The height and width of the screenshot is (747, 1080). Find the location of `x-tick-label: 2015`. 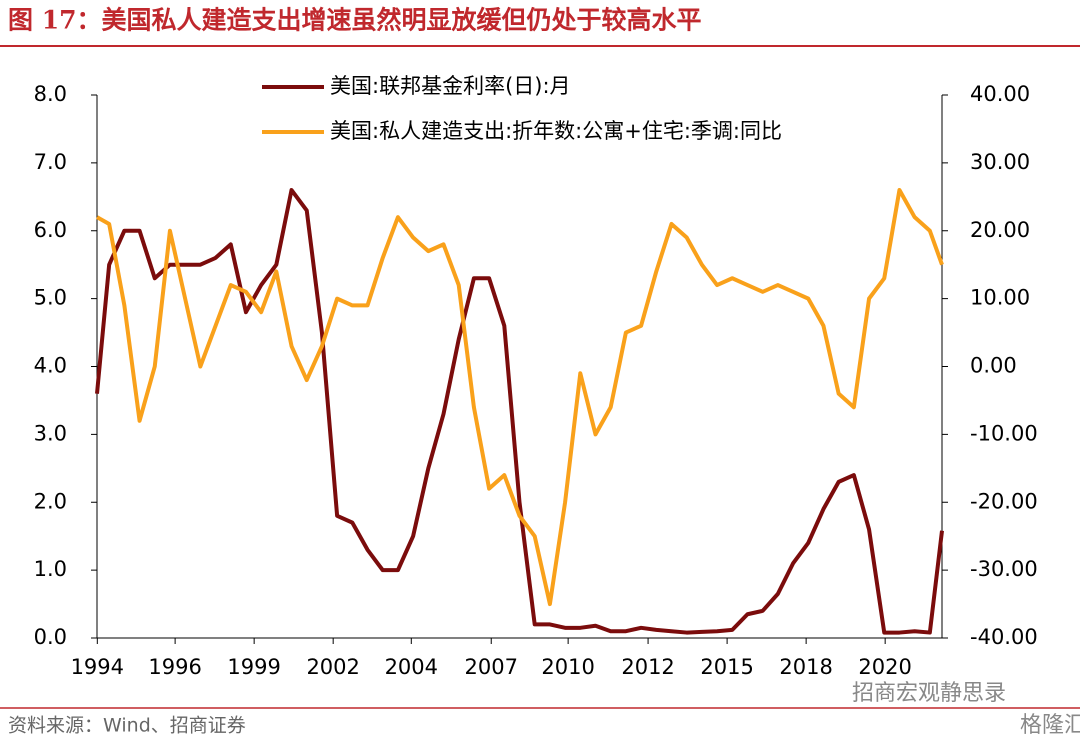

x-tick-label: 2015 is located at coordinates (726, 667).